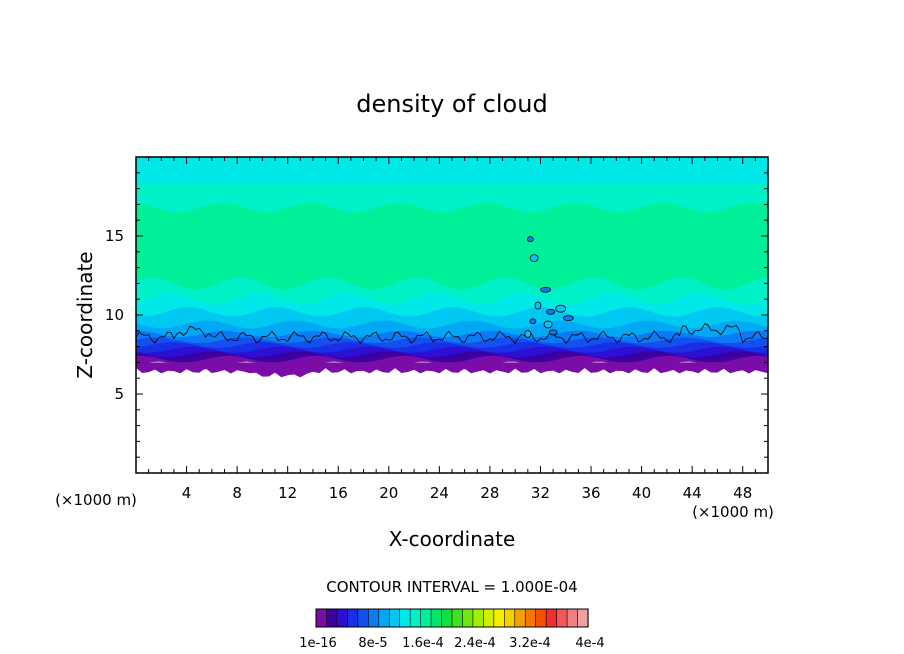 The image size is (904, 654). Describe the element at coordinates (439, 493) in the screenshot. I see `x-tick-label: 24` at that location.